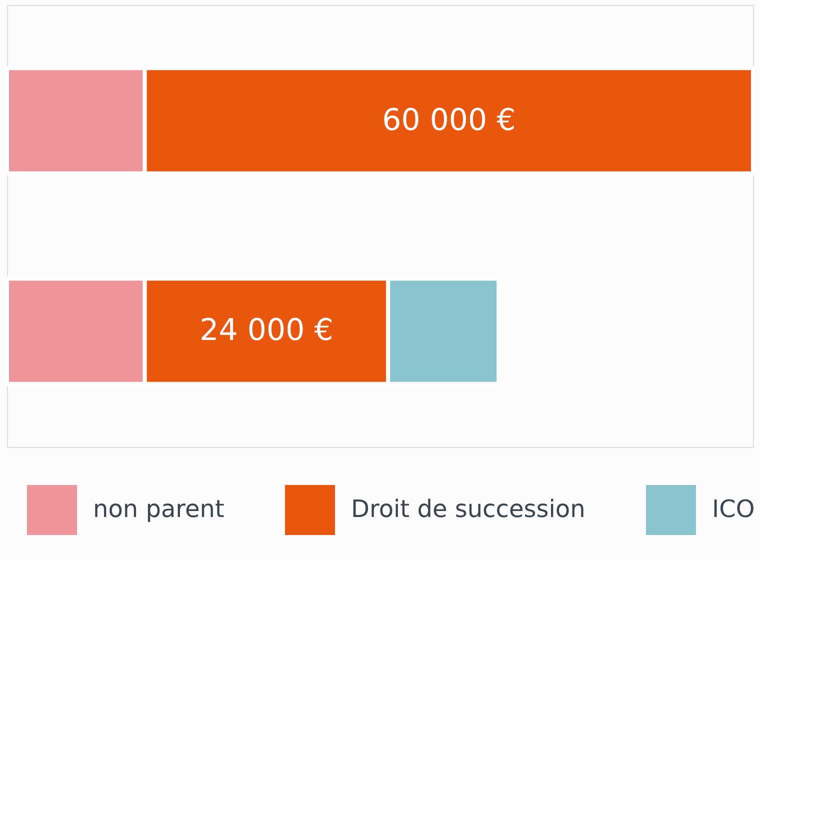 This screenshot has width=840, height=840. I want to click on data-label: 60 000 €, so click(449, 120).